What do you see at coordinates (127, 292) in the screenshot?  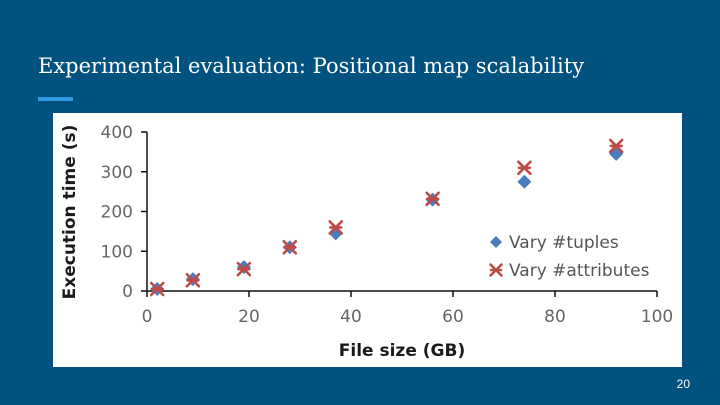 I see `y-tick-label: 0` at bounding box center [127, 292].